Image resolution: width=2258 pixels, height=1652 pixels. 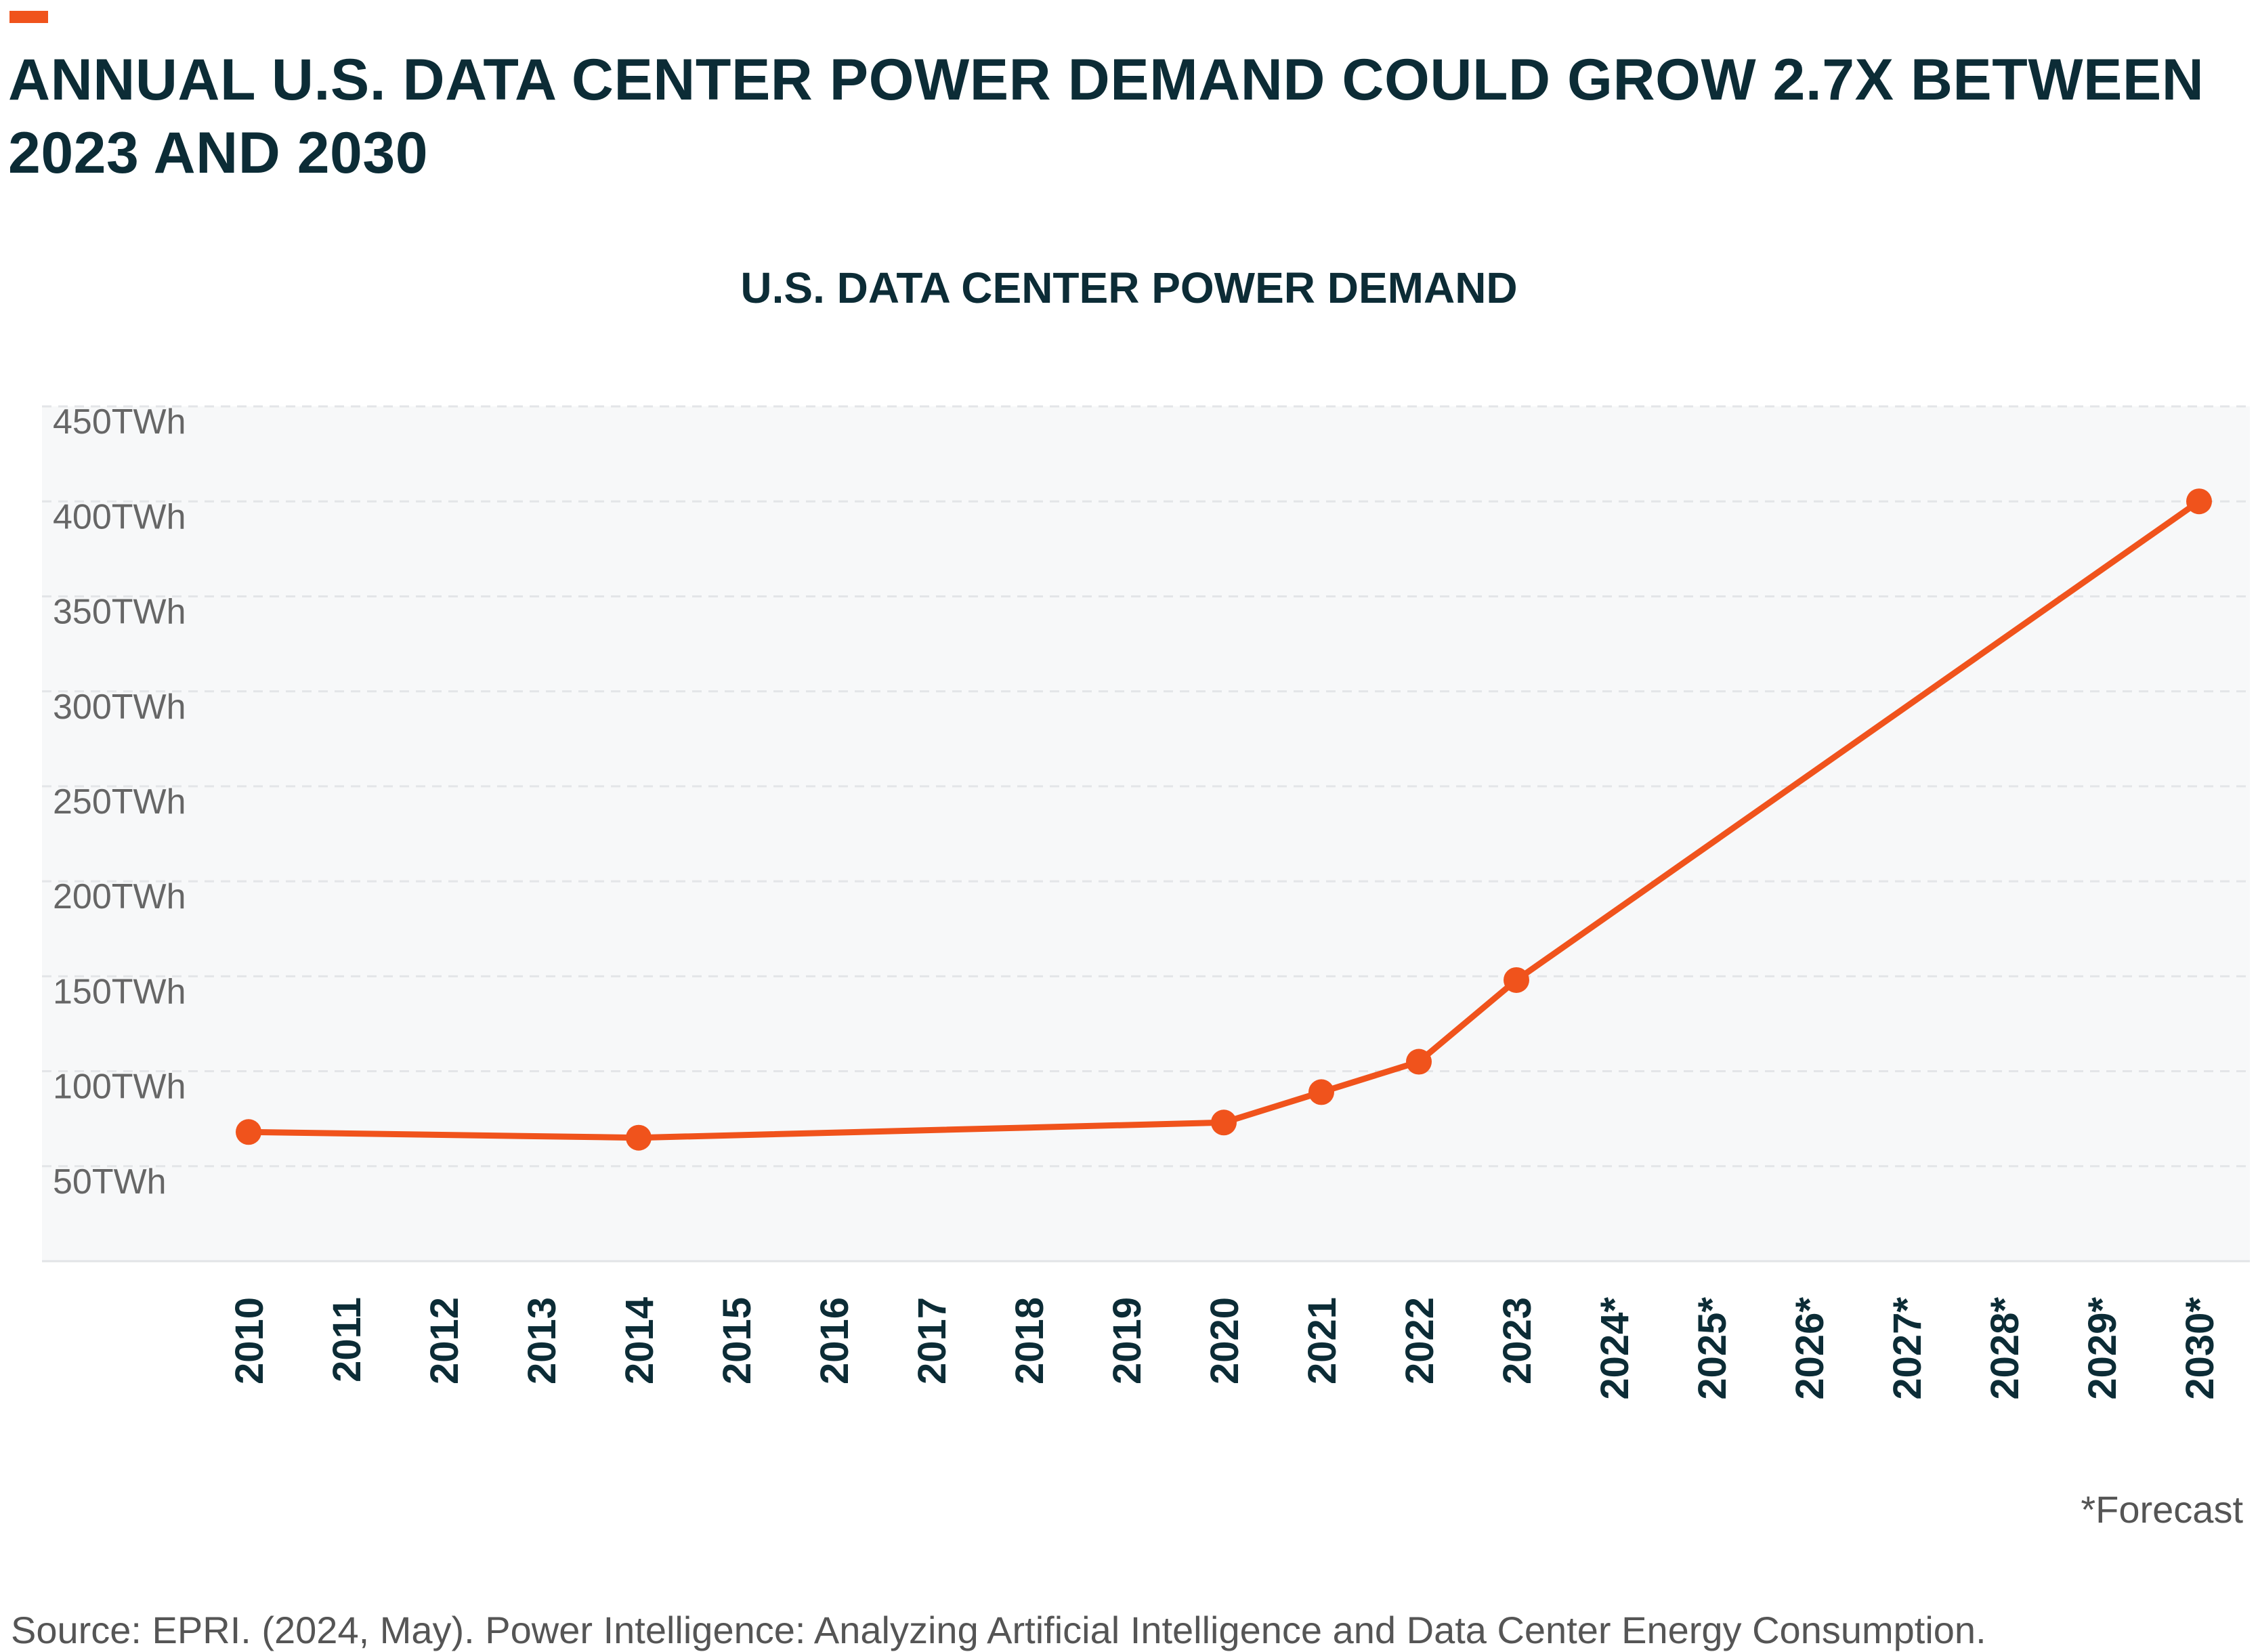 What do you see at coordinates (250, 1341) in the screenshot?
I see `x-tick-label: 2010` at bounding box center [250, 1341].